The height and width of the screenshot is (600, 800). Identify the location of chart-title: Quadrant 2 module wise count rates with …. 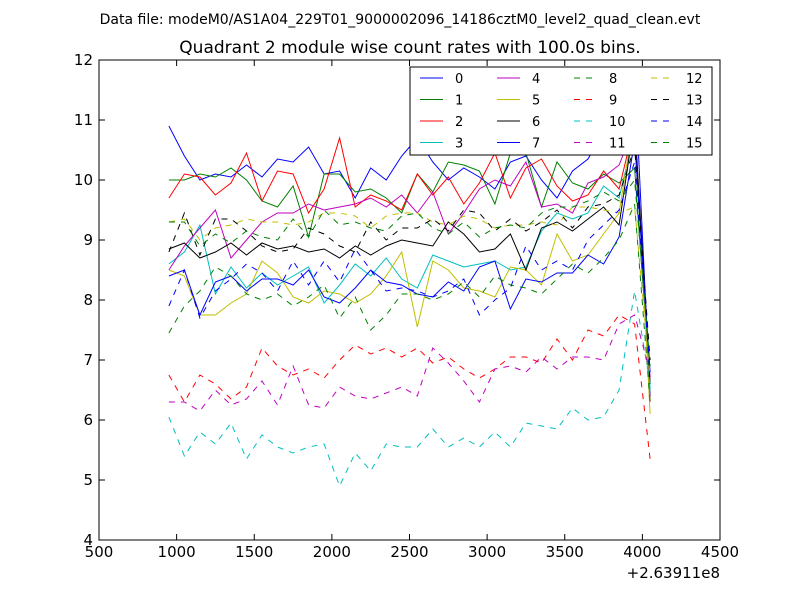
(409, 48).